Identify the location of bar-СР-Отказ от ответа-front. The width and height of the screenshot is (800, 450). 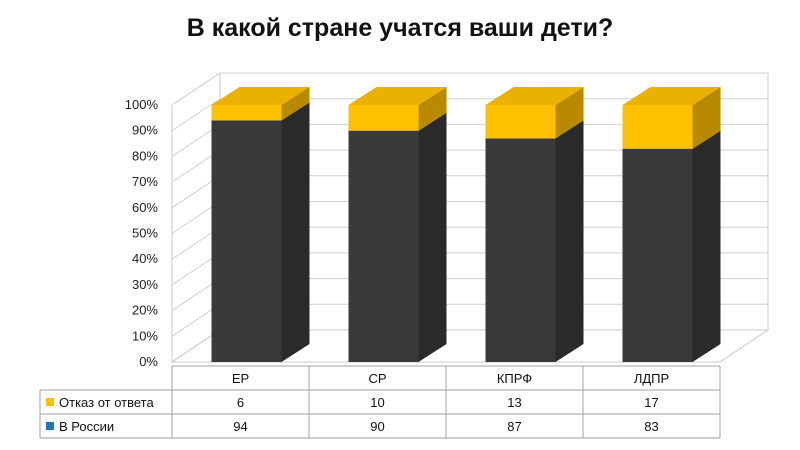
(383, 118).